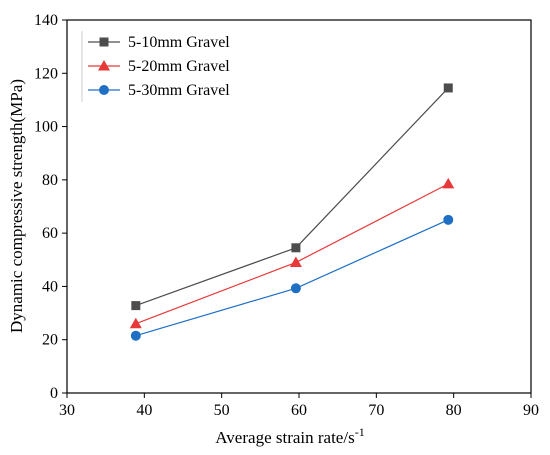 The width and height of the screenshot is (550, 455). Describe the element at coordinates (289, 436) in the screenshot. I see `x-axis-label: Average strain rate/s-1` at that location.